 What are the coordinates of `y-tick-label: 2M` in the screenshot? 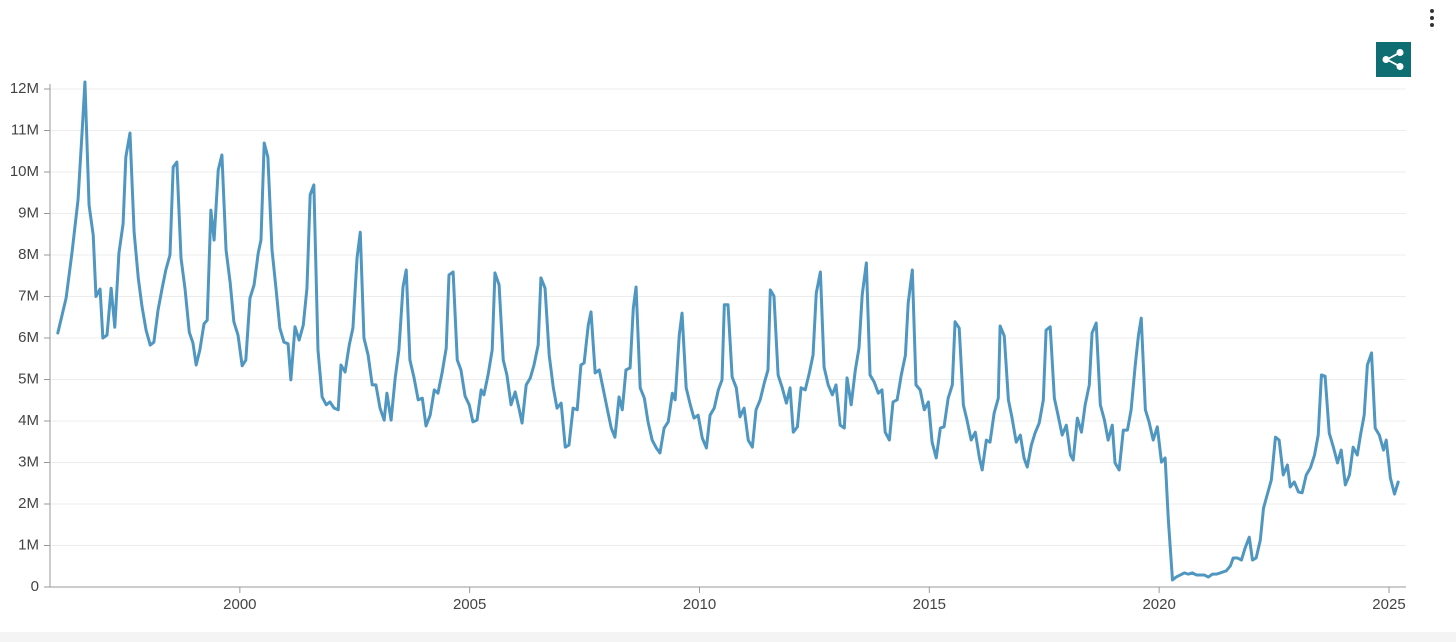 It's located at (28, 503).